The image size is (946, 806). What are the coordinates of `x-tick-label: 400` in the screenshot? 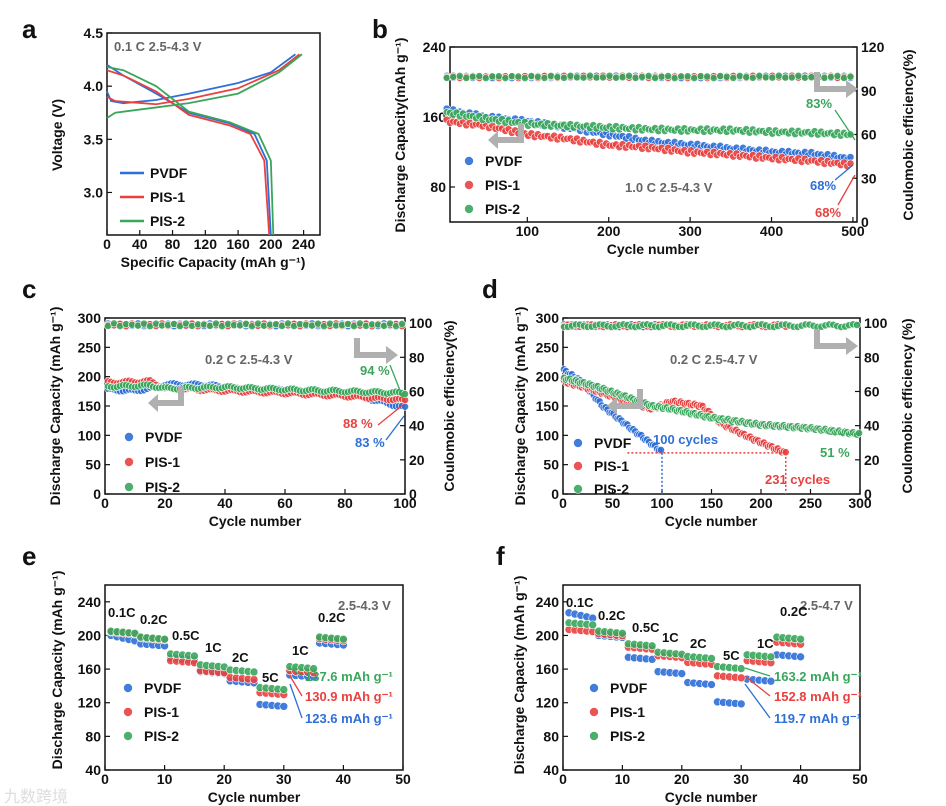 It's located at (772, 231).